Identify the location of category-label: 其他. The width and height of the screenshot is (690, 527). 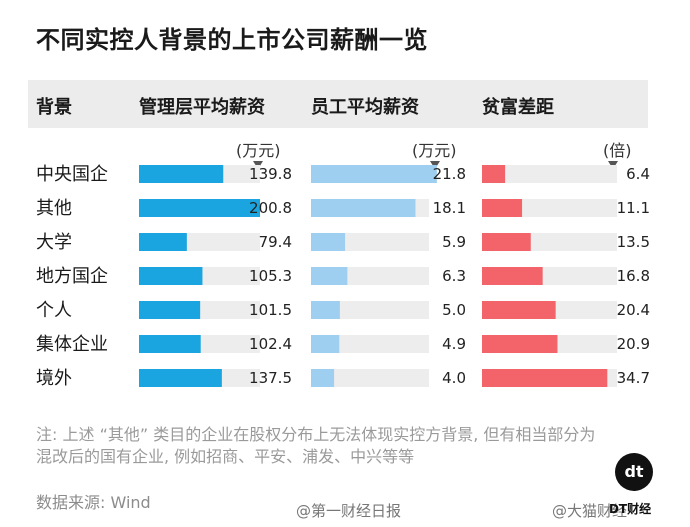
(54, 208).